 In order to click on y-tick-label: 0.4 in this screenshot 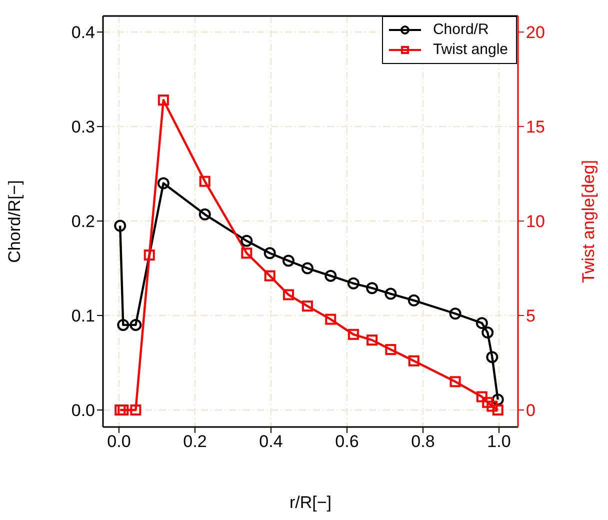, I will do `click(83, 32)`.